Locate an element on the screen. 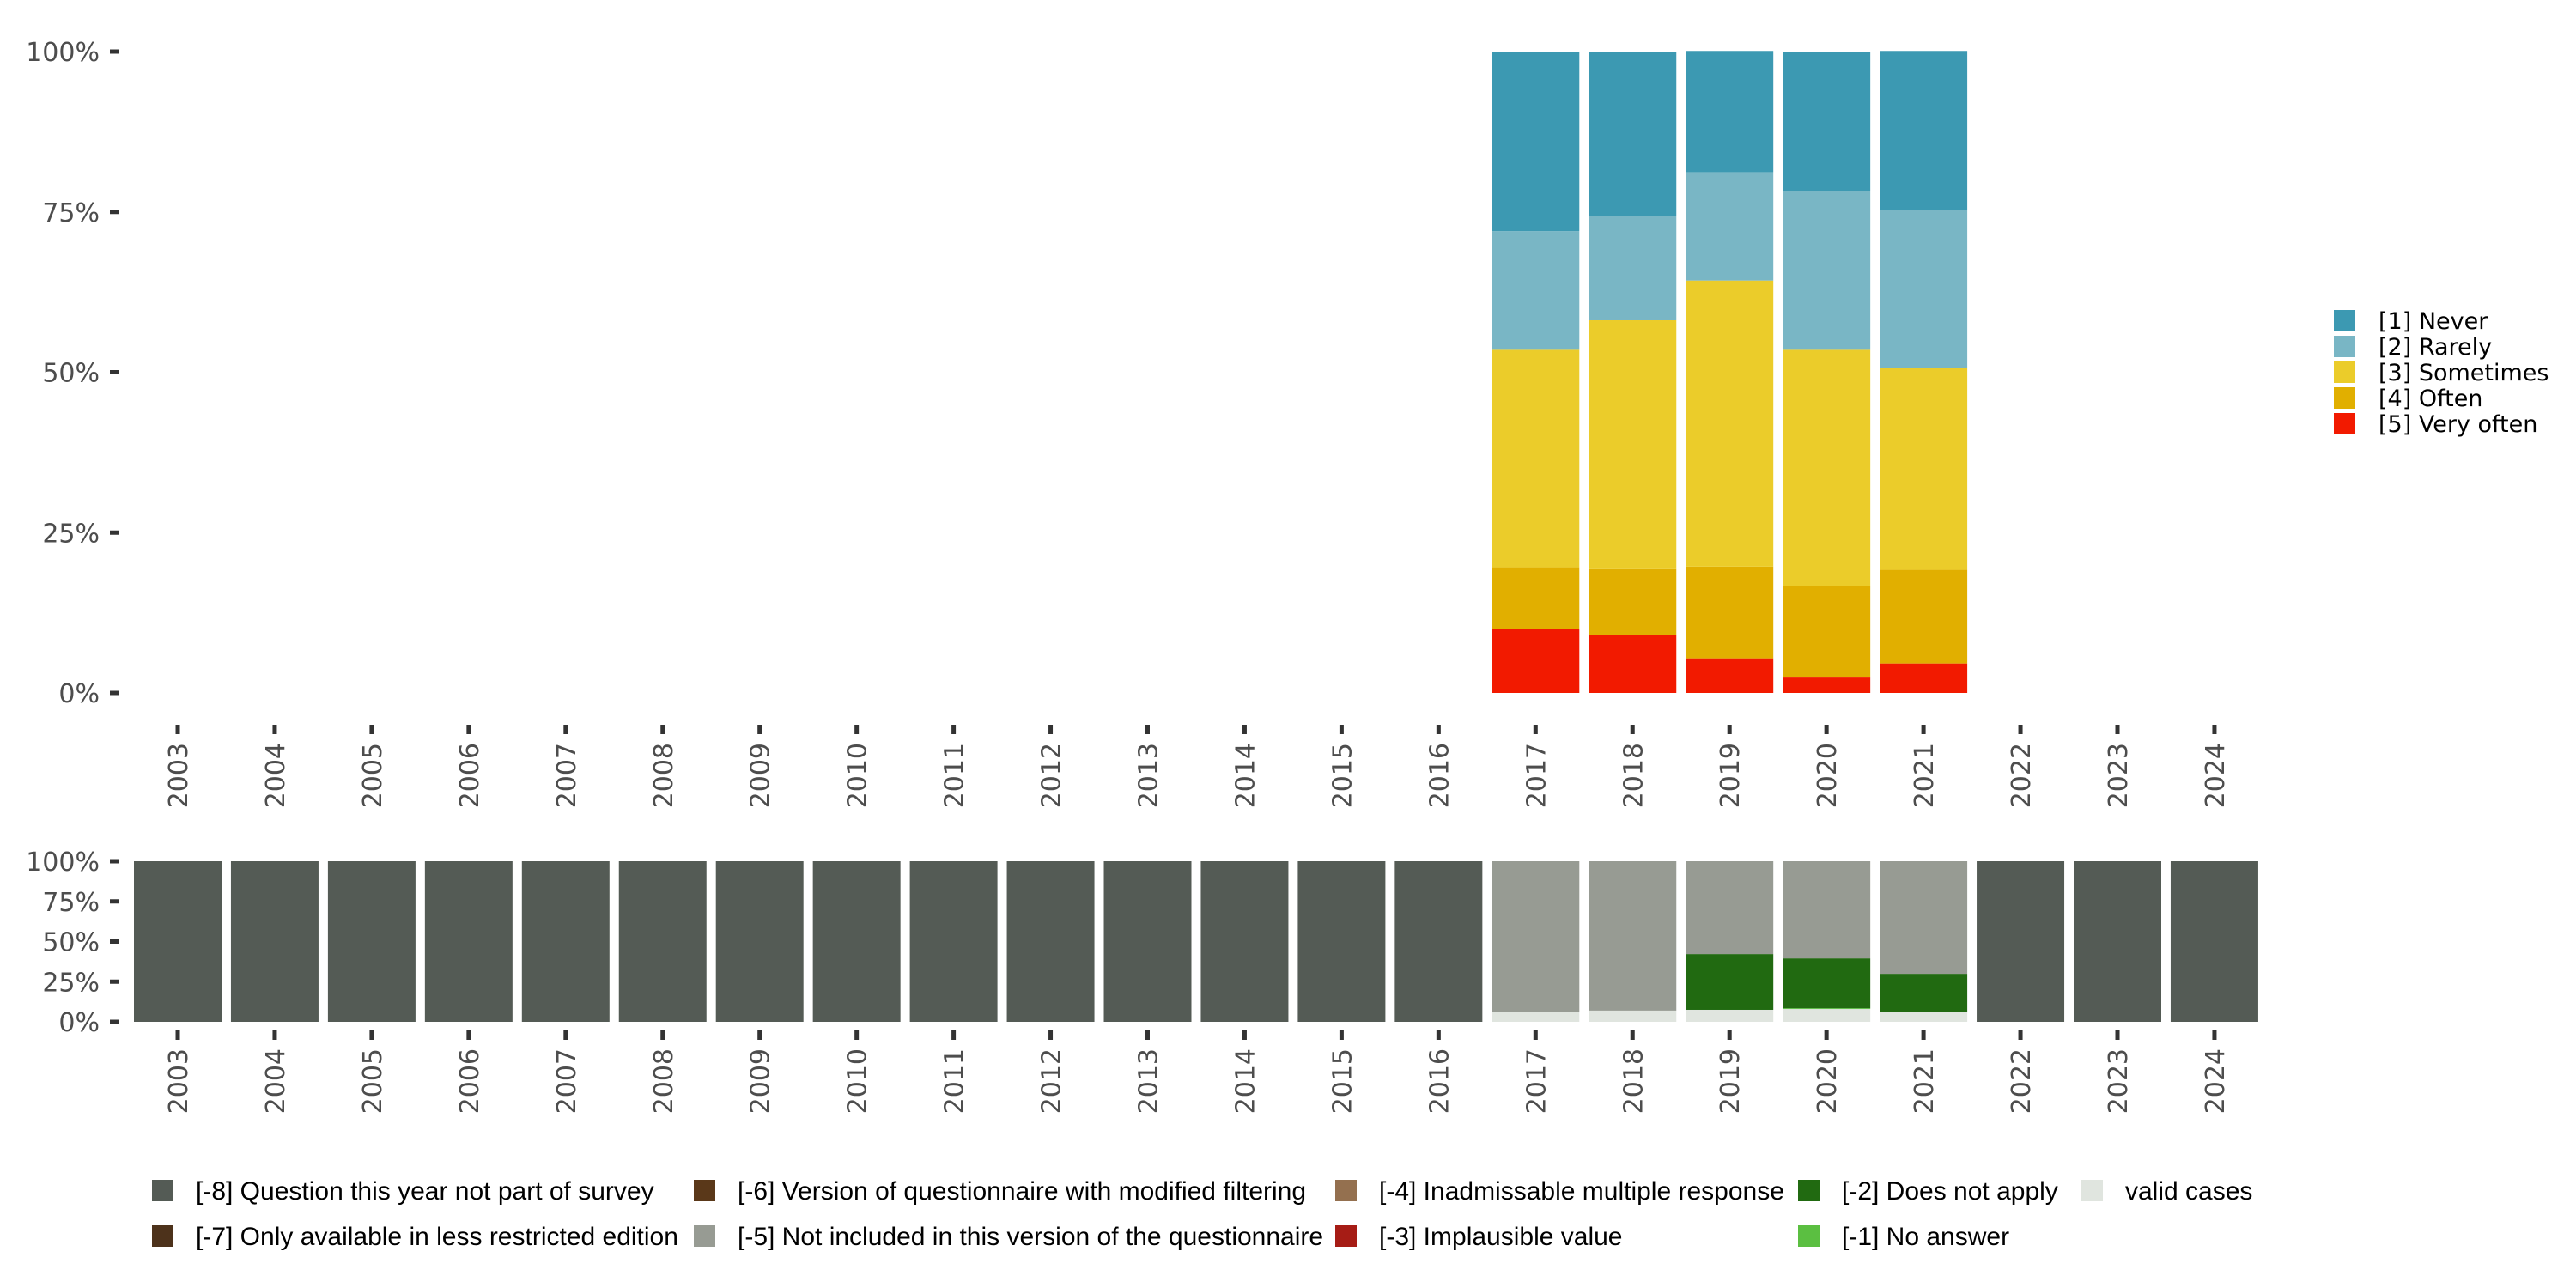 This screenshot has width=2576, height=1288. bottom-bar-2021-valid-cases is located at coordinates (1924, 1017).